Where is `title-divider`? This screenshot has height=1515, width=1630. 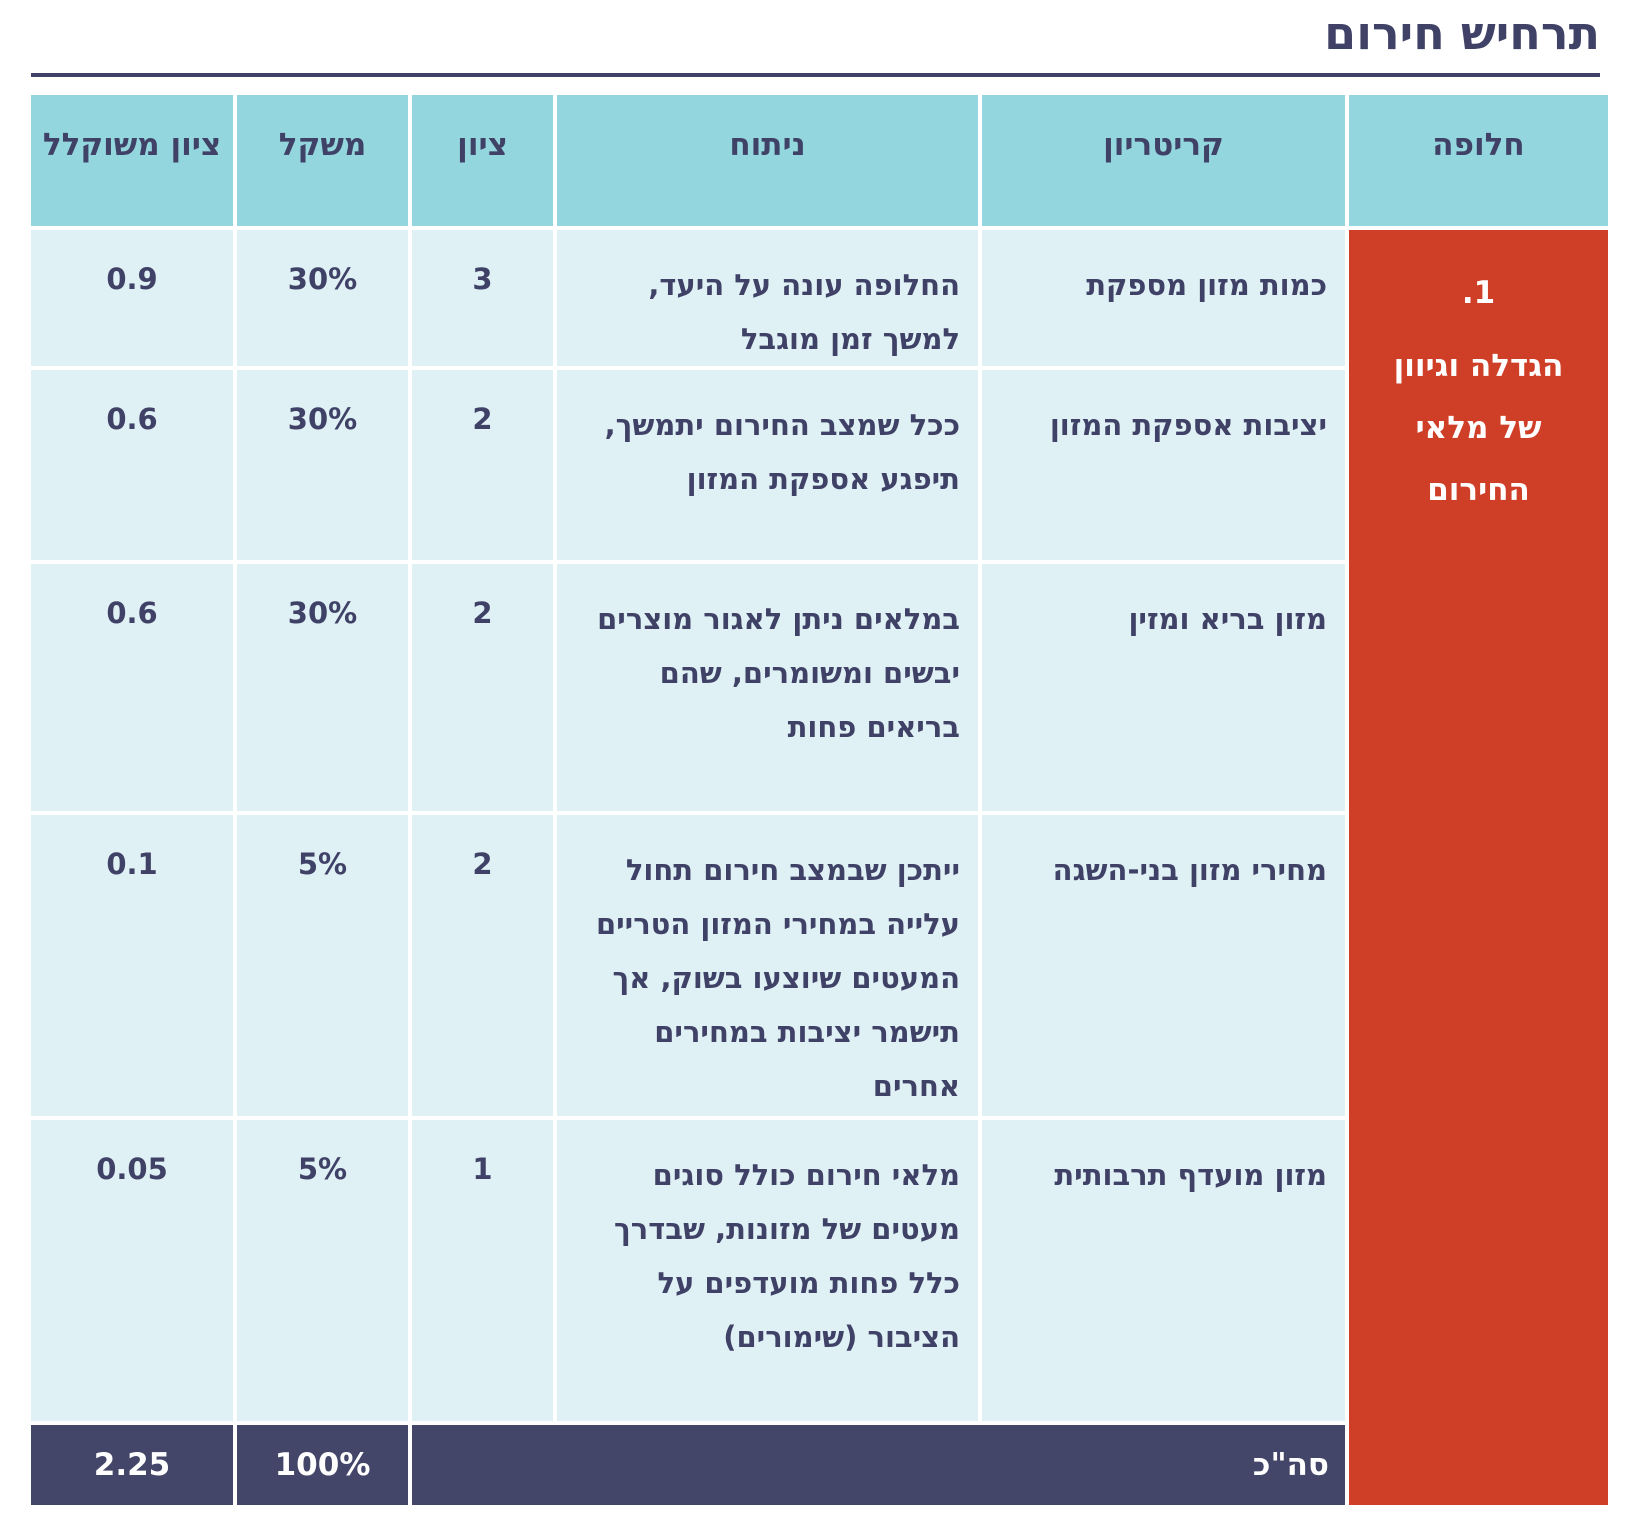 title-divider is located at coordinates (815, 75).